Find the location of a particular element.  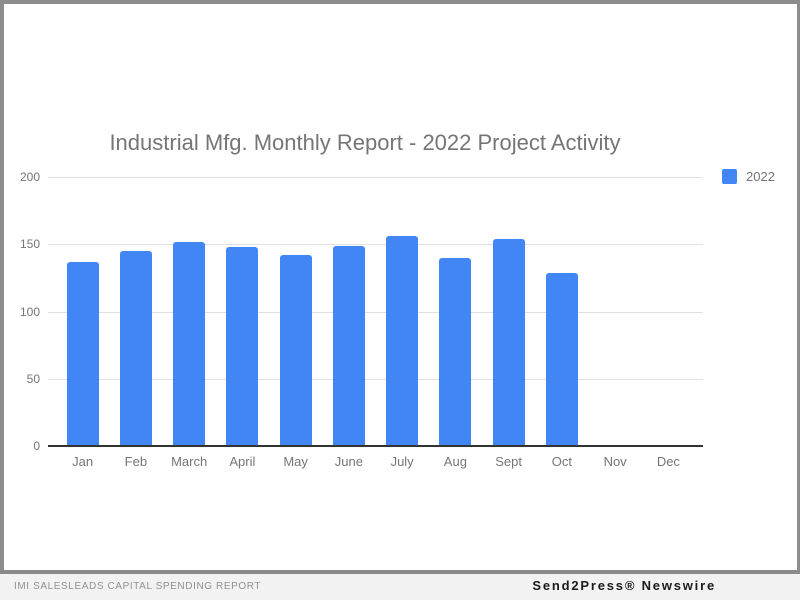

bar-slot-jan is located at coordinates (82, 311).